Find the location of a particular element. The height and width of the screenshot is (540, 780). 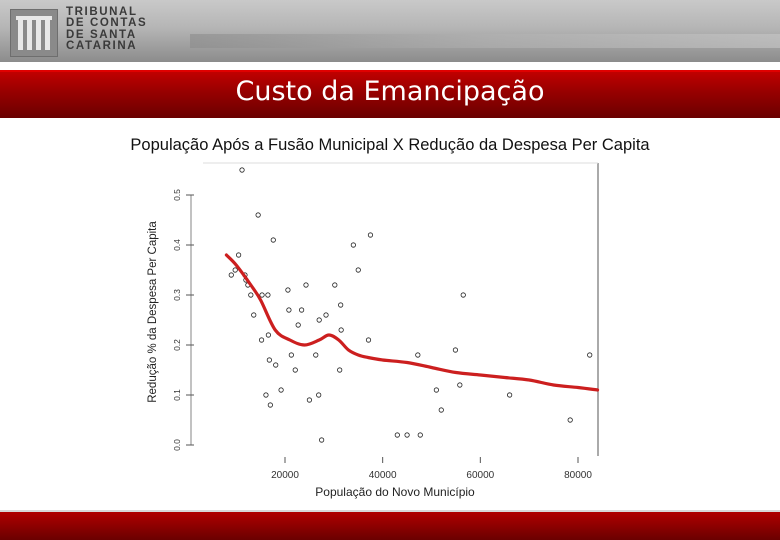

logo-text: TRIBUNAL DE CONTAS DE SANTA CATARINA is located at coordinates (126, 29).